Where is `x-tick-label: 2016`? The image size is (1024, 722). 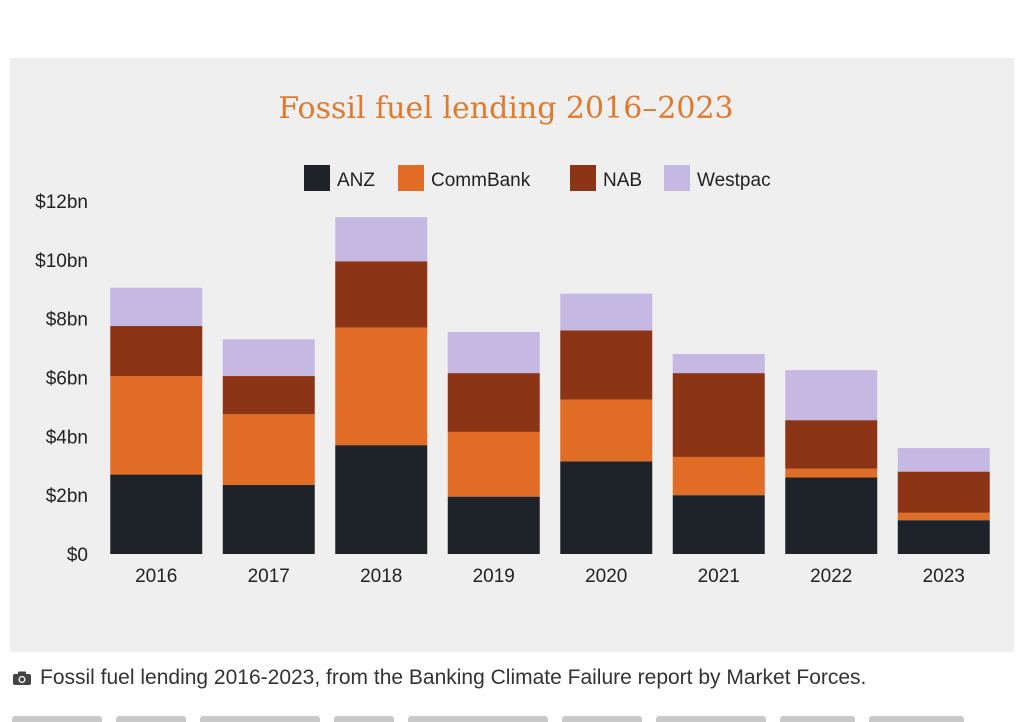 x-tick-label: 2016 is located at coordinates (156, 576).